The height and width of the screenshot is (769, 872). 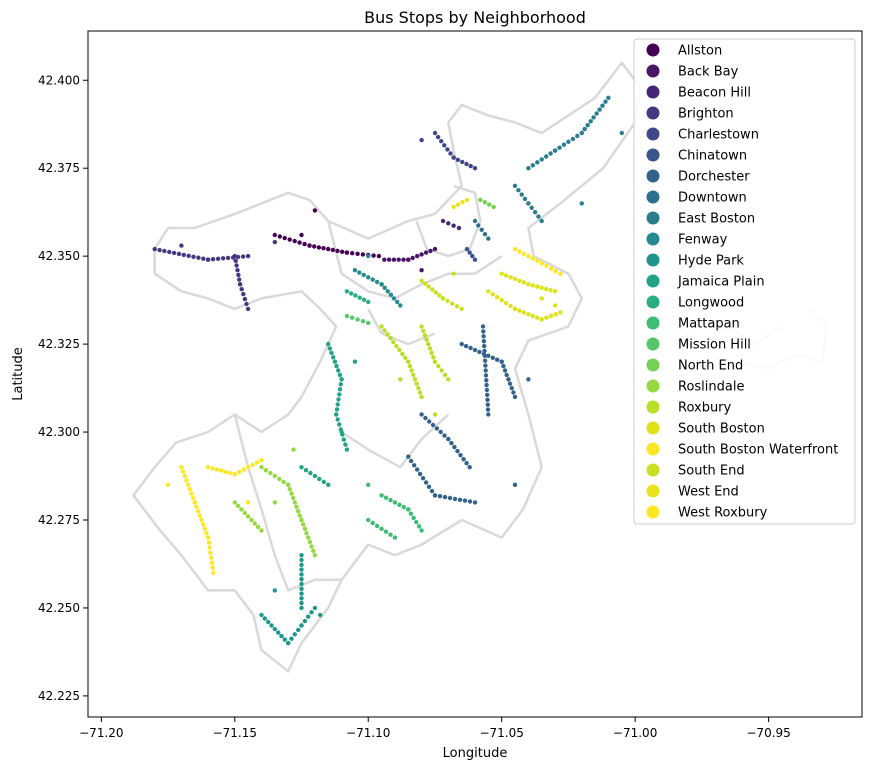 What do you see at coordinates (705, 429) in the screenshot?
I see `legend-item-south-boston: South Boston` at bounding box center [705, 429].